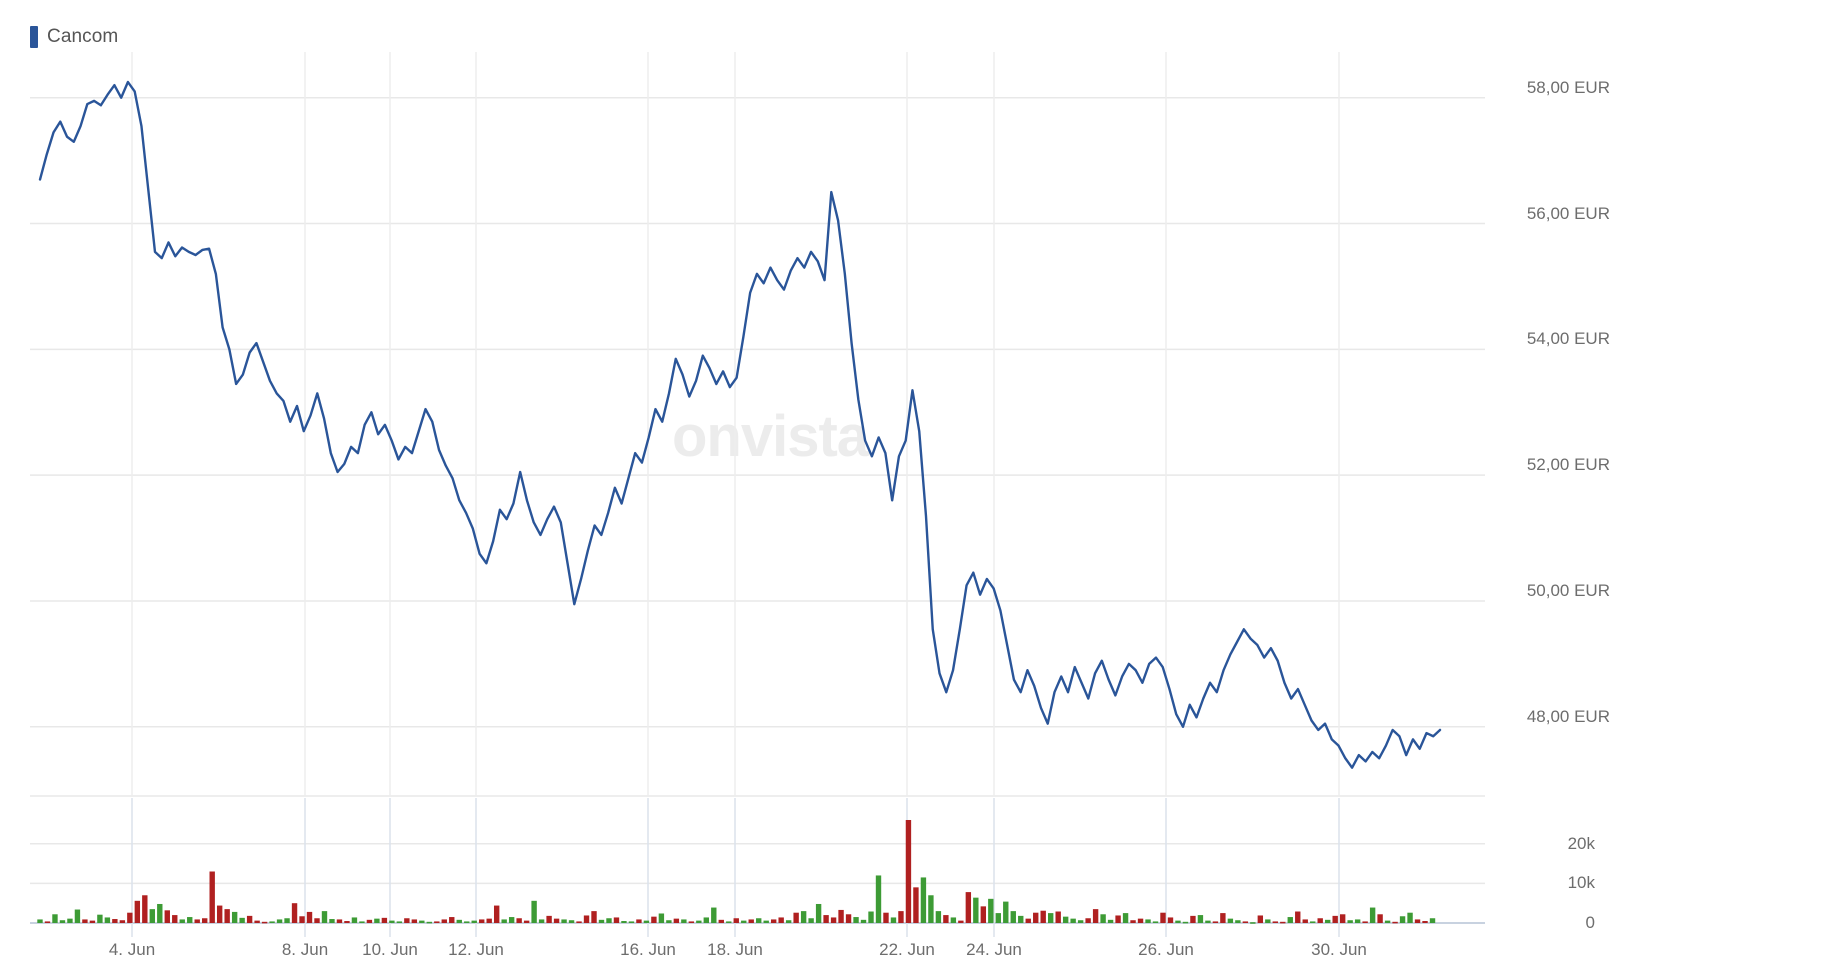  I want to click on volume-axis-tick-label: 10k, so click(1581, 883).